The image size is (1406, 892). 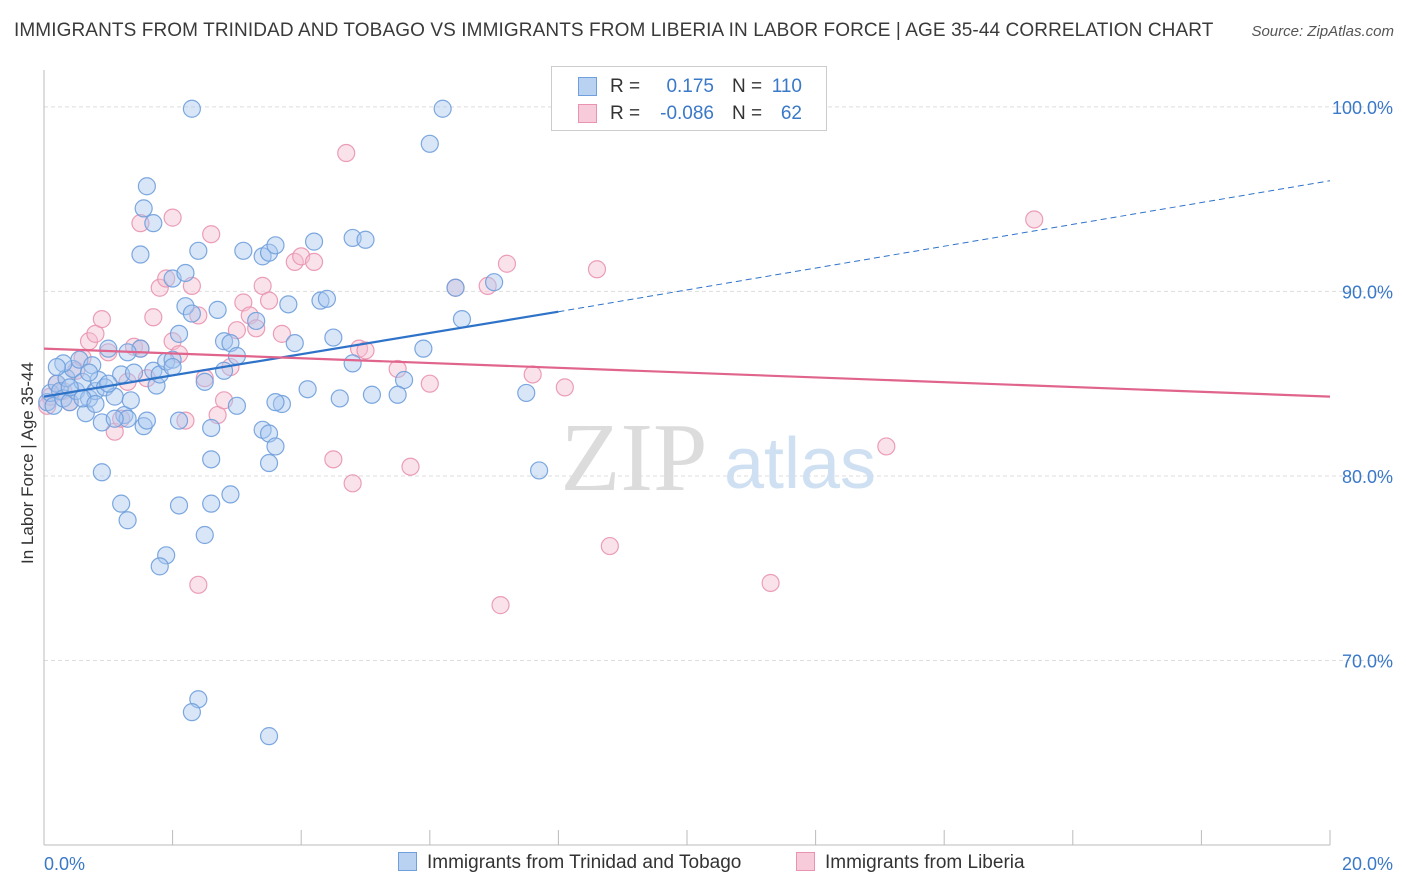 What do you see at coordinates (689, 114) in the screenshot?
I see `legend-row-liberia: R = -0.086 N = 62` at bounding box center [689, 114].